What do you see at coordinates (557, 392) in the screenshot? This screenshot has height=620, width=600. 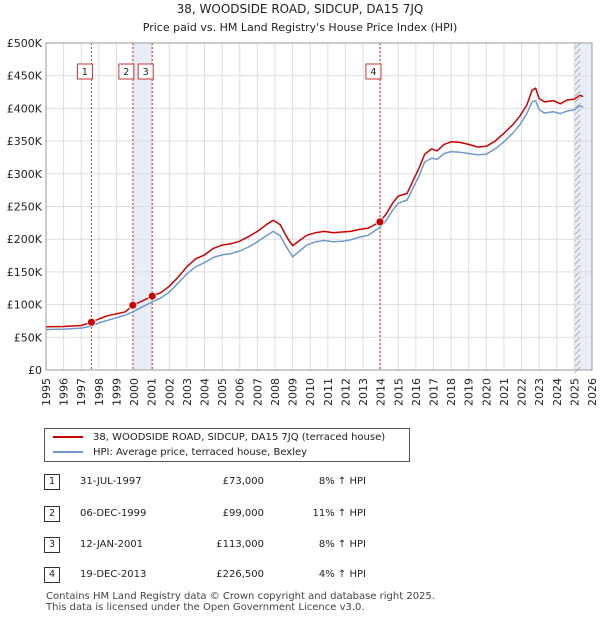 I see `x-tick-label: 2024` at bounding box center [557, 392].